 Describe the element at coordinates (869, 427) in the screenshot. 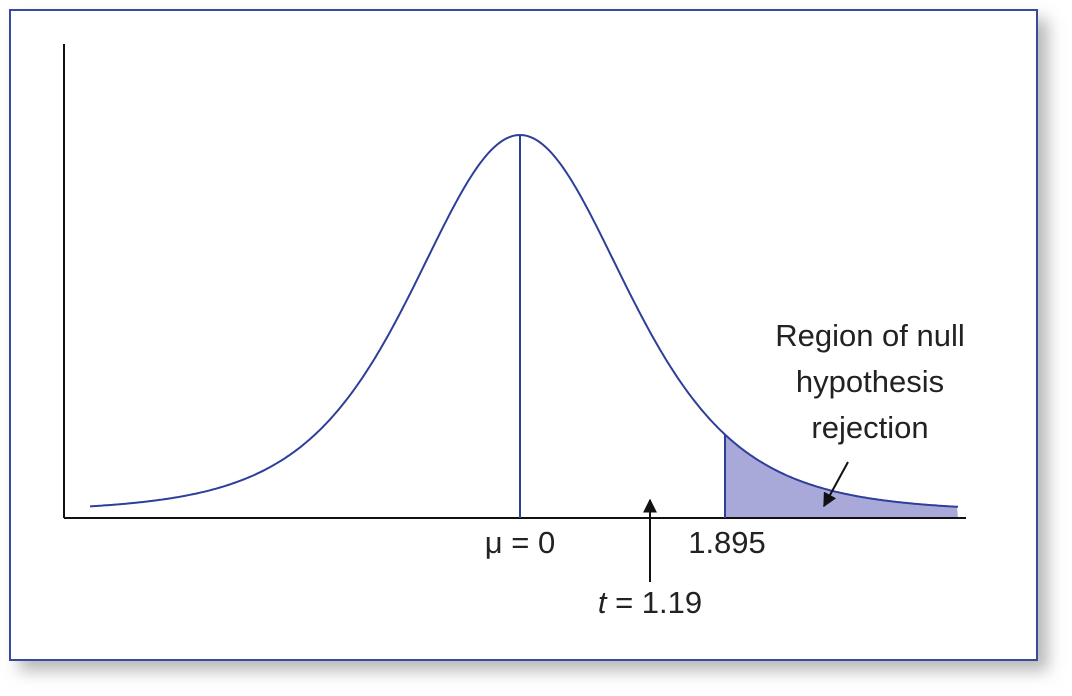

I see `region-label: rejection` at that location.